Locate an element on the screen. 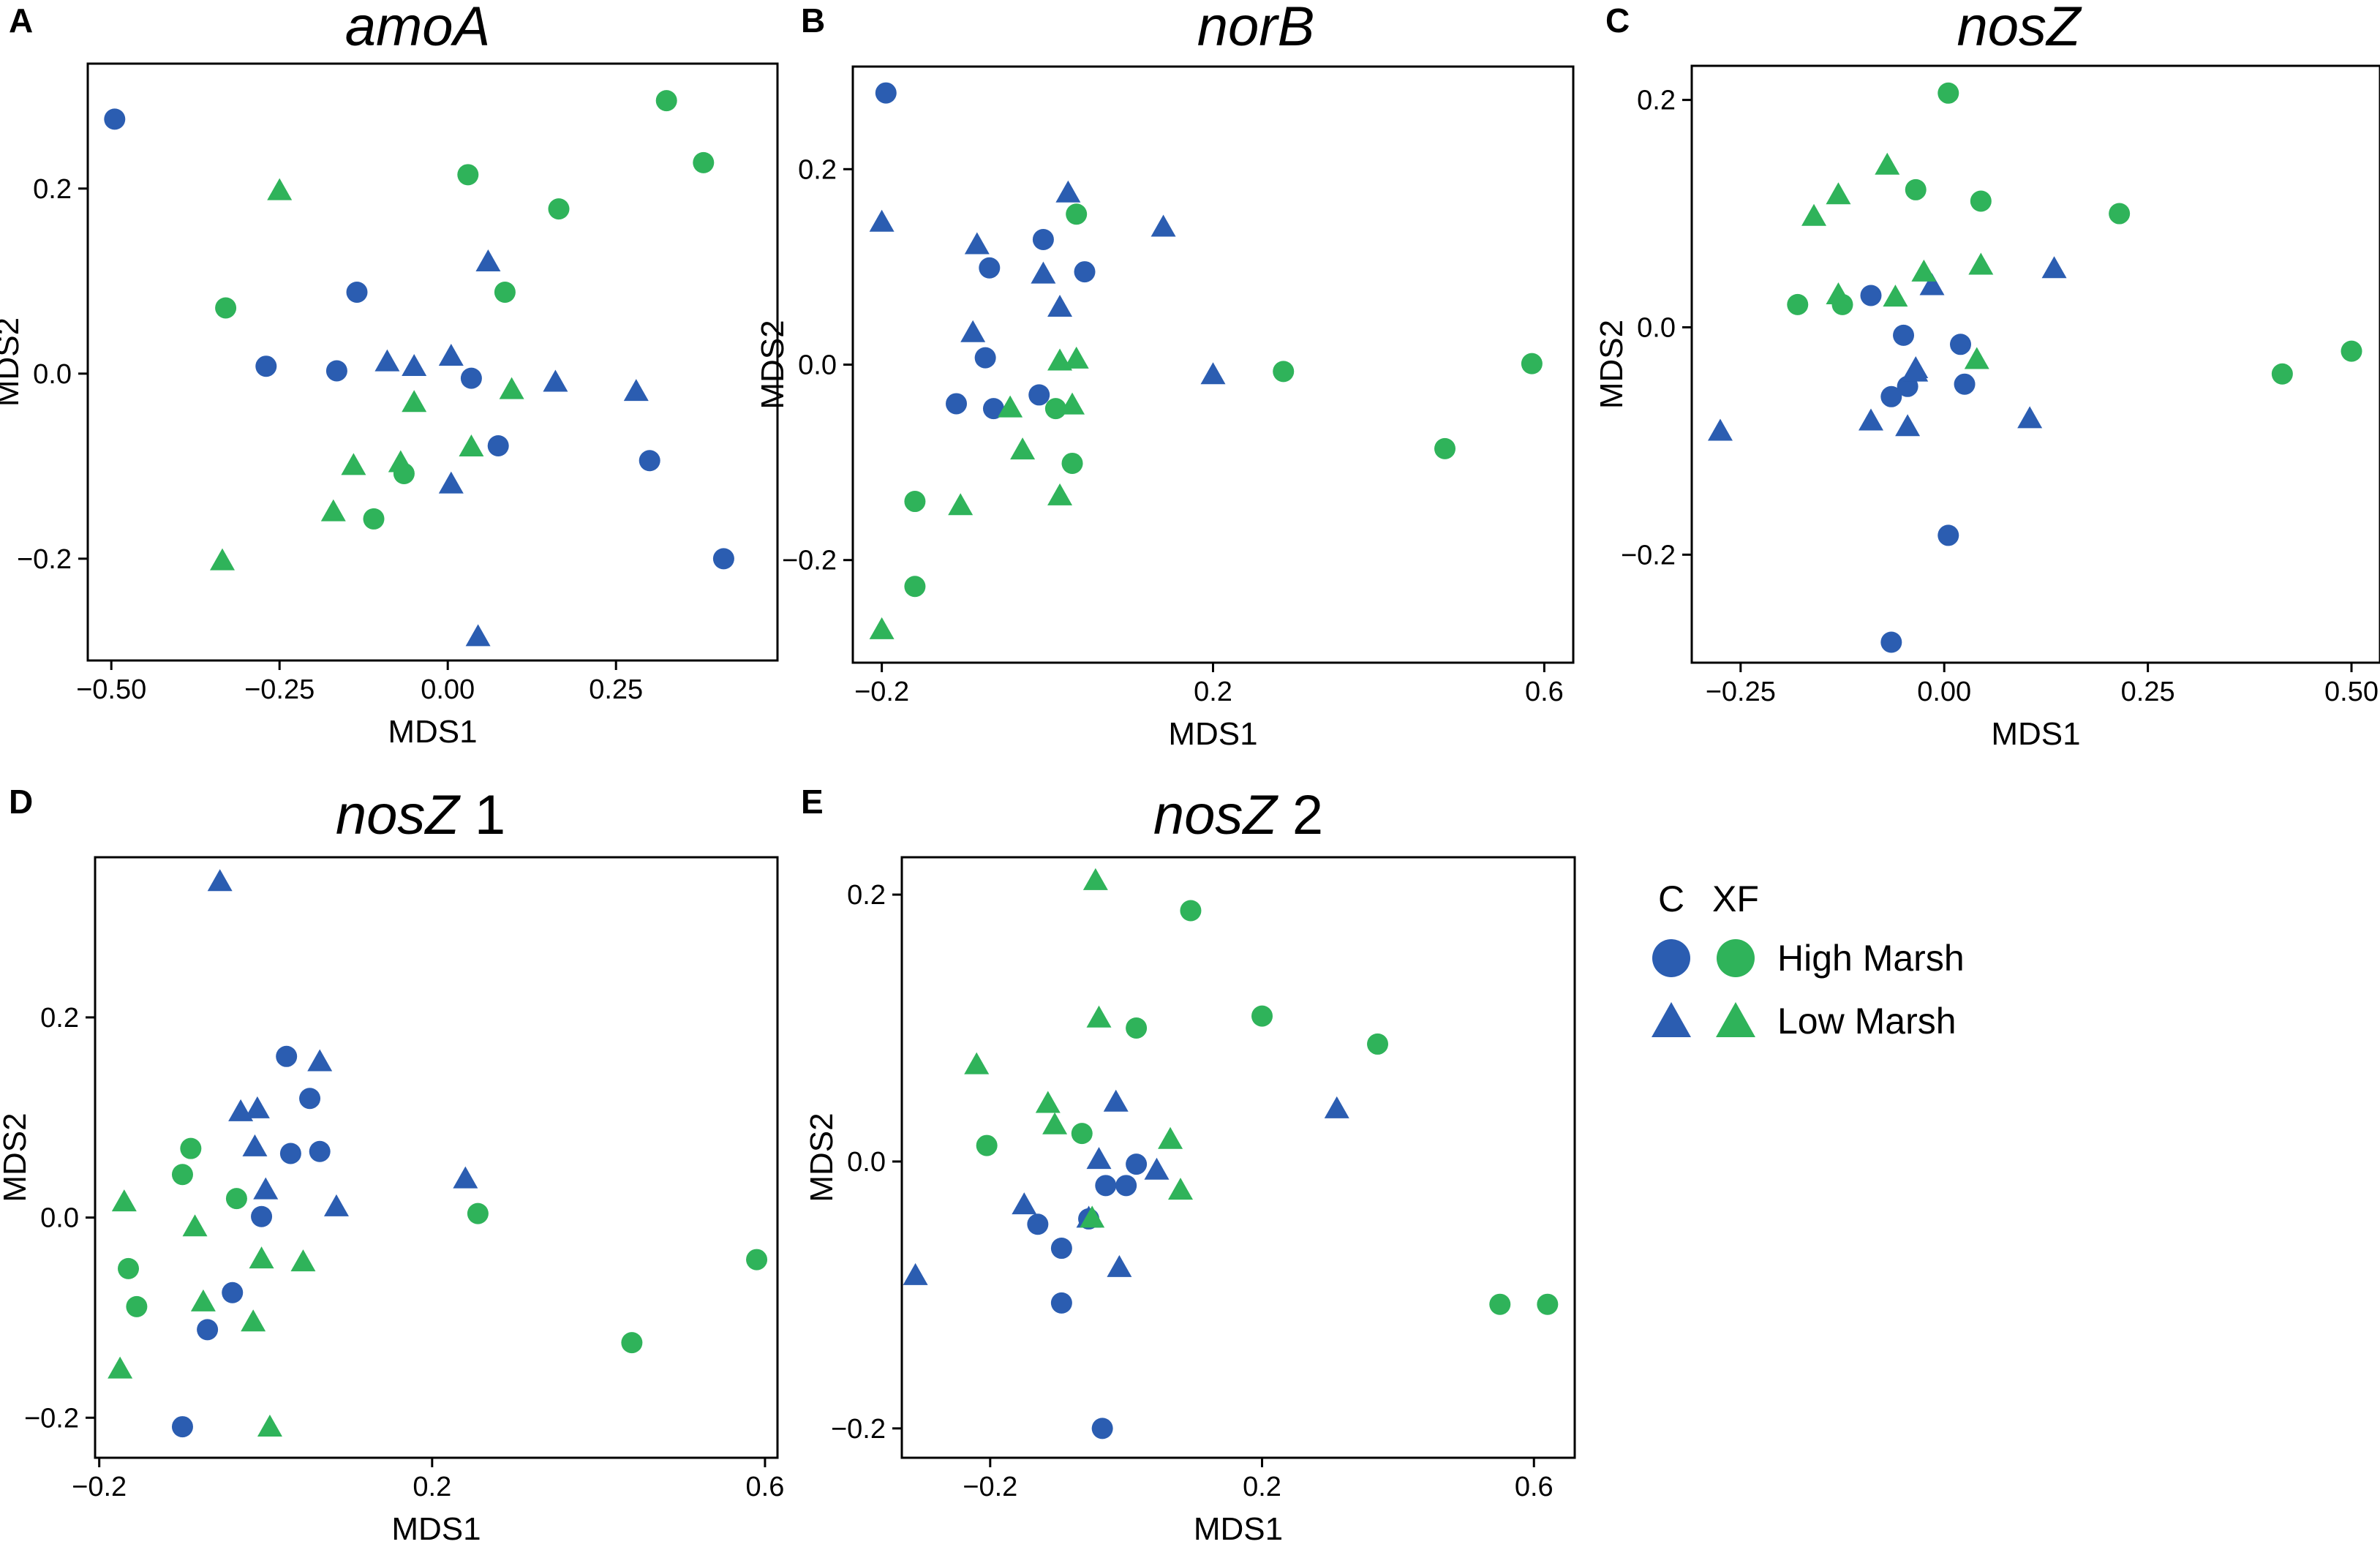 The image size is (2380, 1547). legend-label-low-marsh: Low Marsh is located at coordinates (1867, 1021).